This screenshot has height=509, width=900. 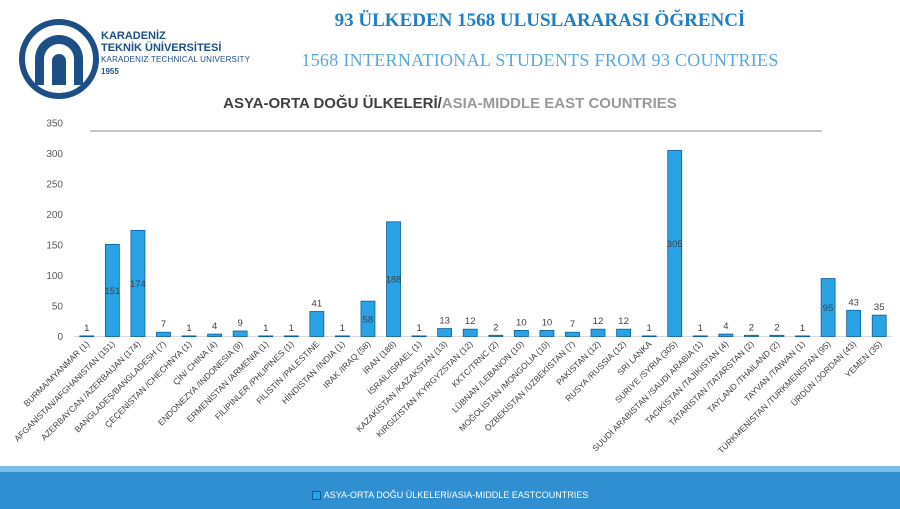 I want to click on legend-swatch, so click(x=316, y=496).